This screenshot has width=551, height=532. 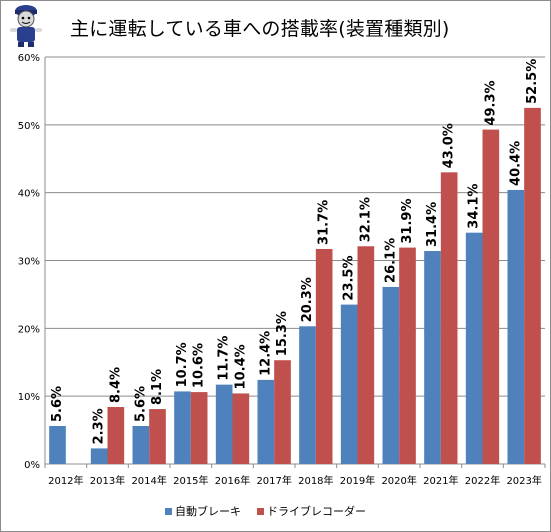 What do you see at coordinates (29, 262) in the screenshot?
I see `y-tick-label: 30%` at bounding box center [29, 262].